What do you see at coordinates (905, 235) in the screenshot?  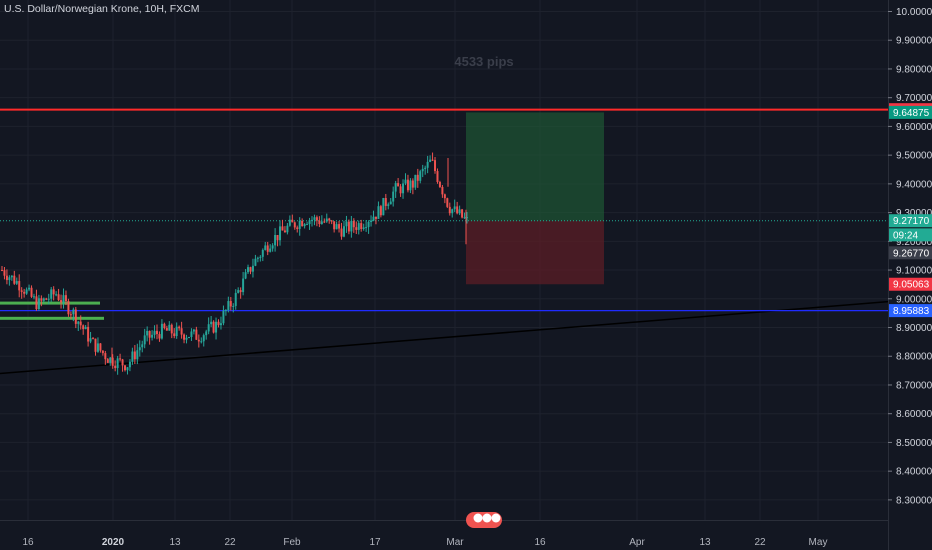 I see `price-tag-label: 09:24` at bounding box center [905, 235].